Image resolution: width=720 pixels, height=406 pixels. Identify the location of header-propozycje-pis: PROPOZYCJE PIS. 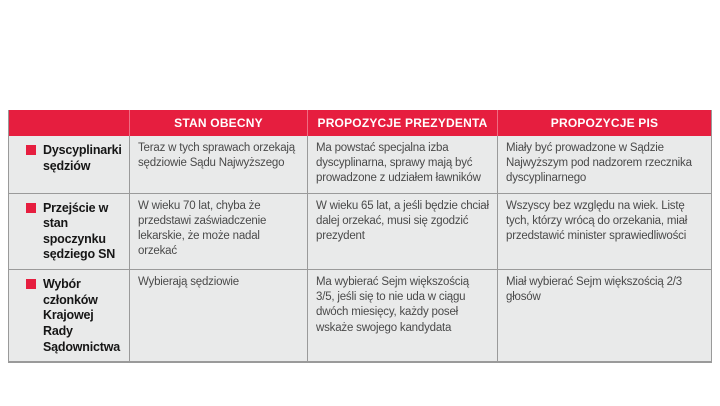
(604, 123).